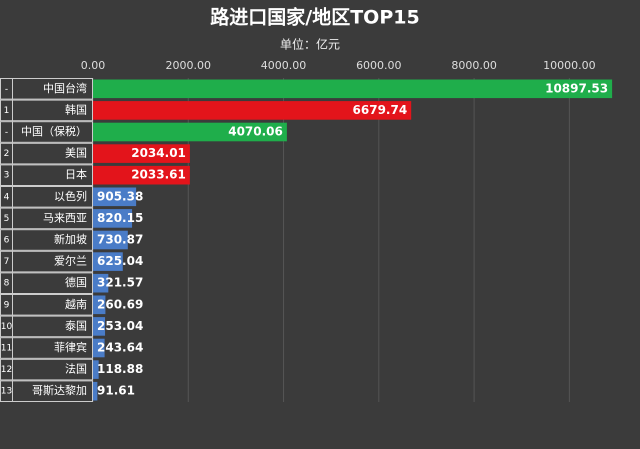  I want to click on value-label: 905.38, so click(120, 196).